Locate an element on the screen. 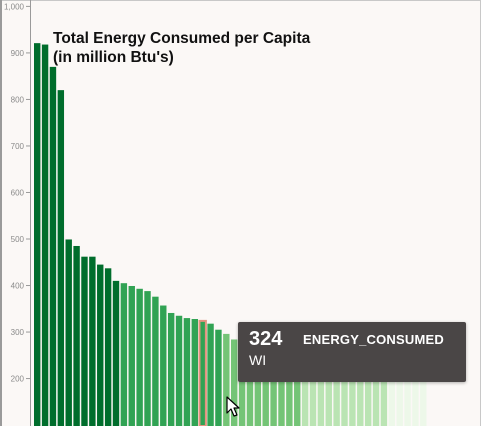 This screenshot has height=426, width=483. y-tick-label: 600 is located at coordinates (18, 192).